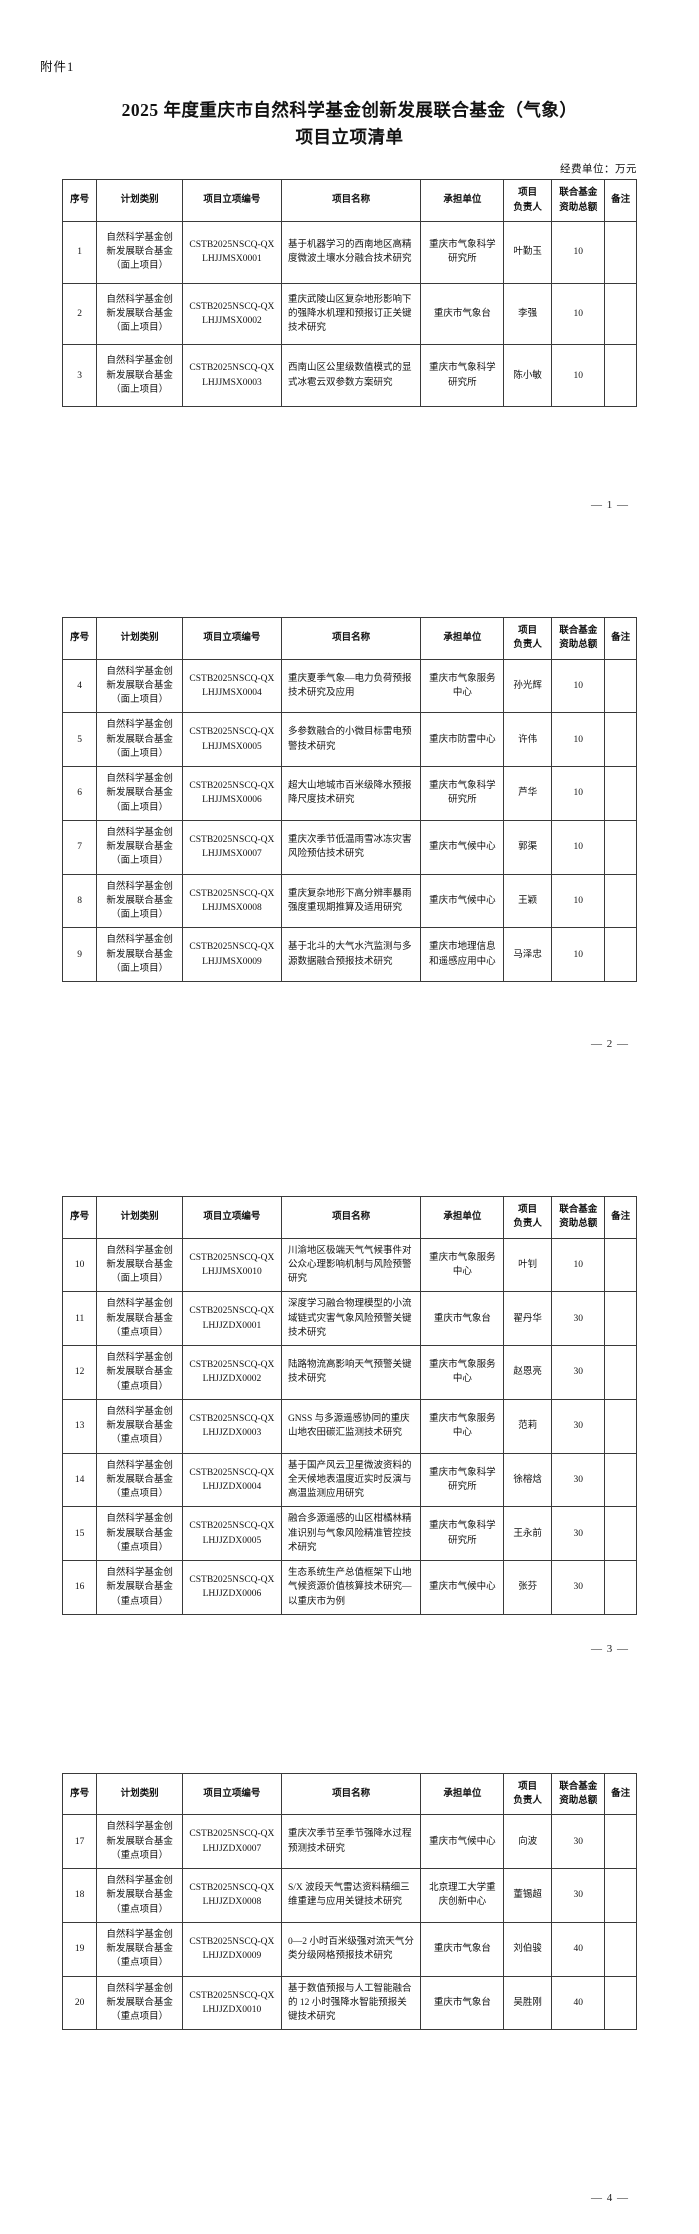 The height and width of the screenshot is (2234, 699). I want to click on cell-index: 10, so click(79, 1265).